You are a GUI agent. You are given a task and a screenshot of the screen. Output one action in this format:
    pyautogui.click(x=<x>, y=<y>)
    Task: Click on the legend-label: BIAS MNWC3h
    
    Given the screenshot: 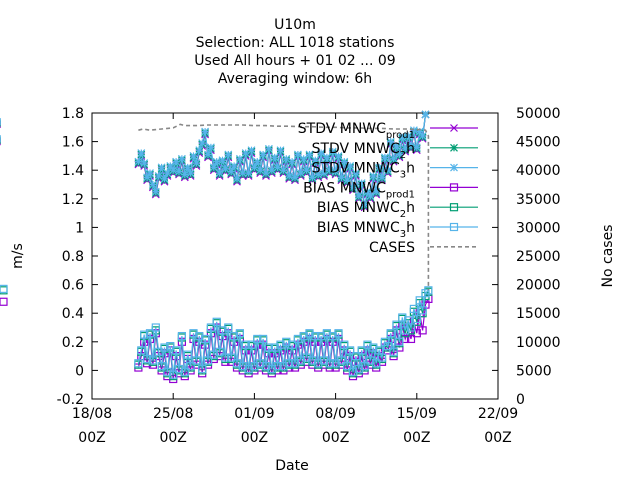 What is the action you would take?
    pyautogui.click(x=366, y=230)
    